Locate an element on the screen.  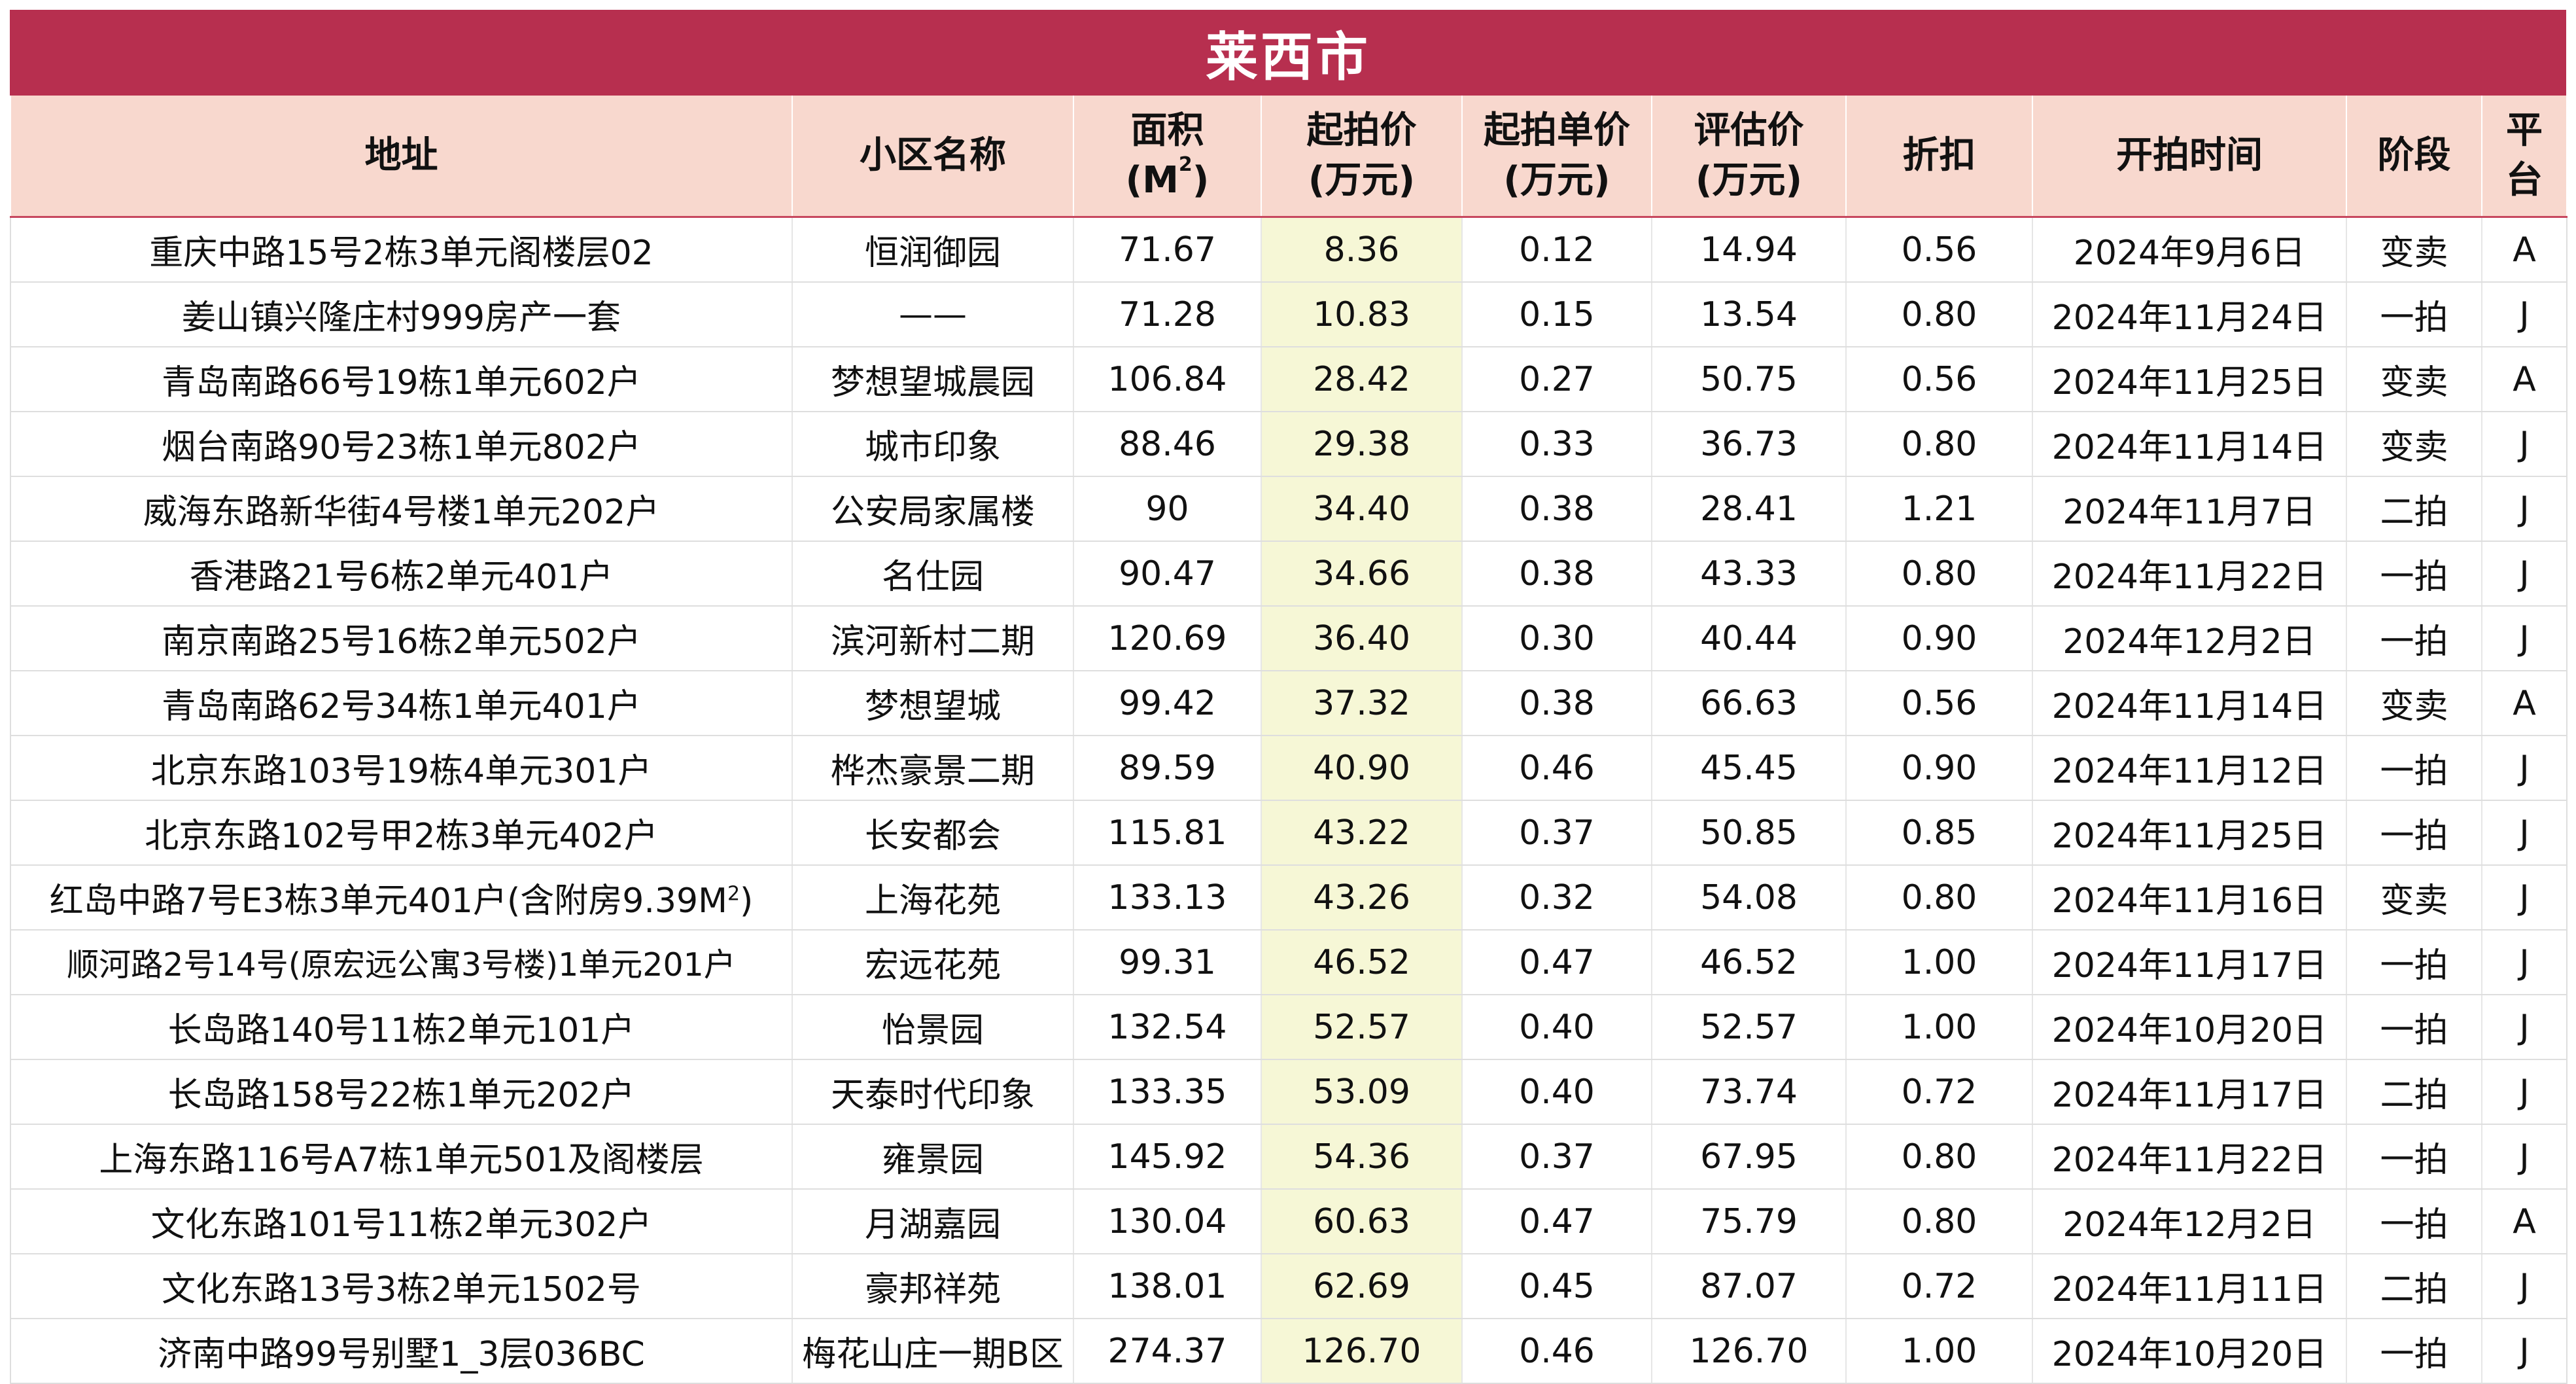
header-eval-price: 评估价 (万元) is located at coordinates (1749, 157).